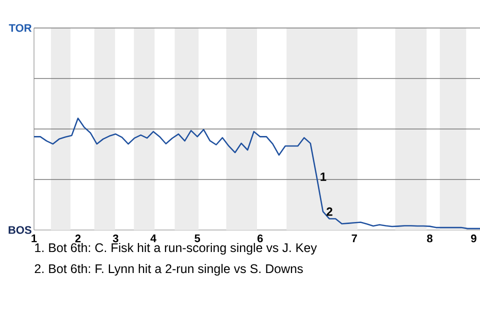 The height and width of the screenshot is (320, 480). What do you see at coordinates (354, 238) in the screenshot?
I see `x-tick-label: 7` at bounding box center [354, 238].